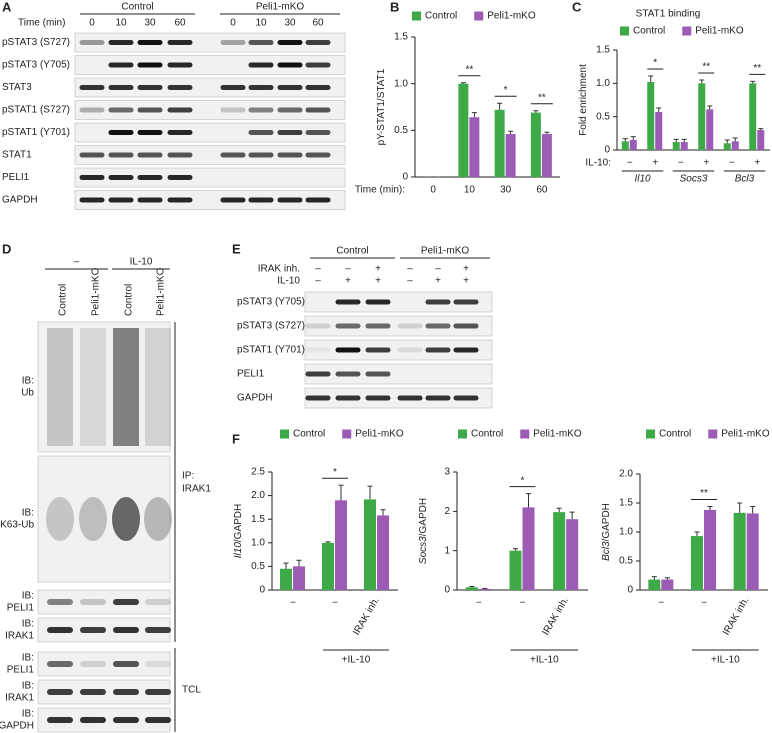 This screenshot has height=733, width=772. I want to click on category-row-label: IL-10:, so click(598, 163).